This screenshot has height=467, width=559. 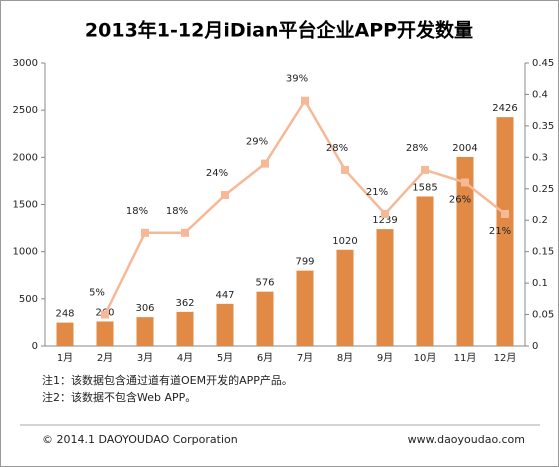 I want to click on y2-tick-label: 0.45, so click(x=543, y=63).